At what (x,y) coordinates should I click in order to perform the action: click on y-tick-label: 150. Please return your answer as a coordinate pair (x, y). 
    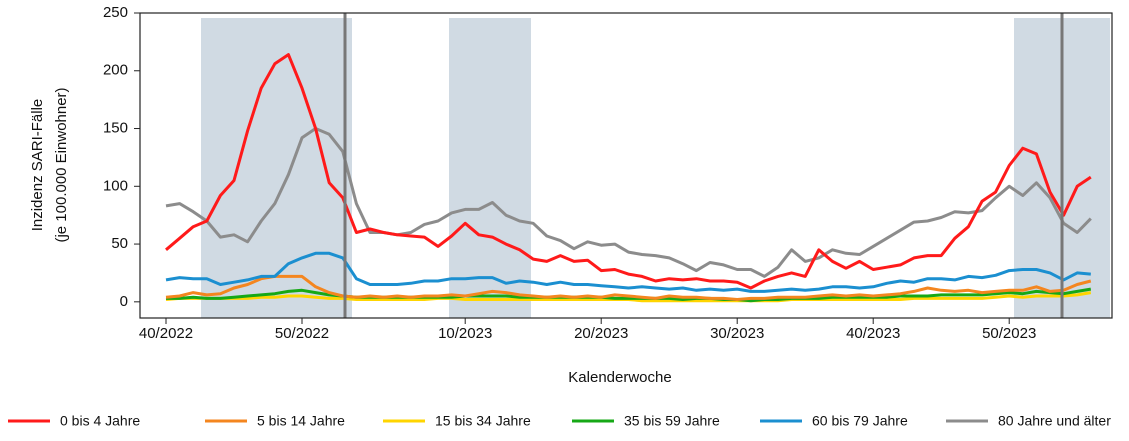
    Looking at the image, I should click on (115, 127).